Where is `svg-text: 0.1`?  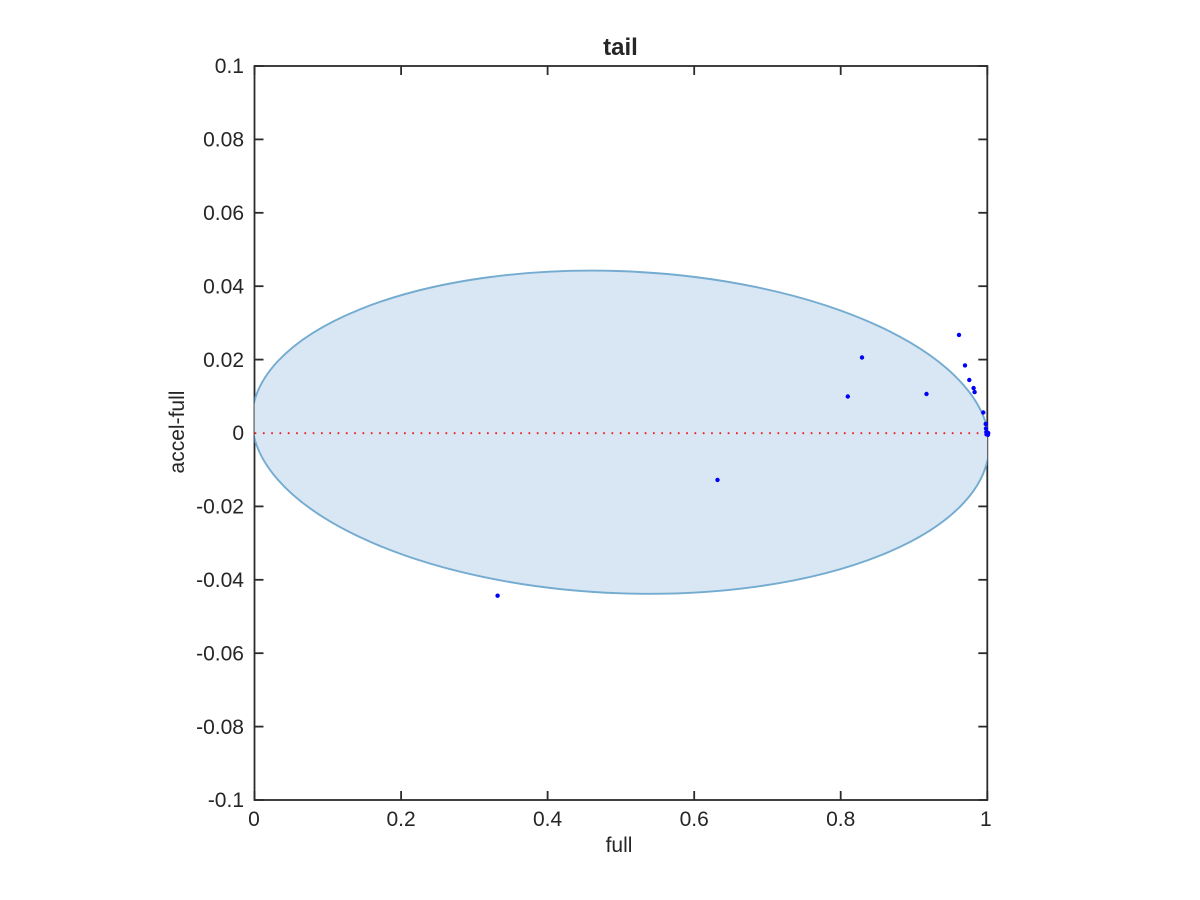
svg-text: 0.1 is located at coordinates (229, 66).